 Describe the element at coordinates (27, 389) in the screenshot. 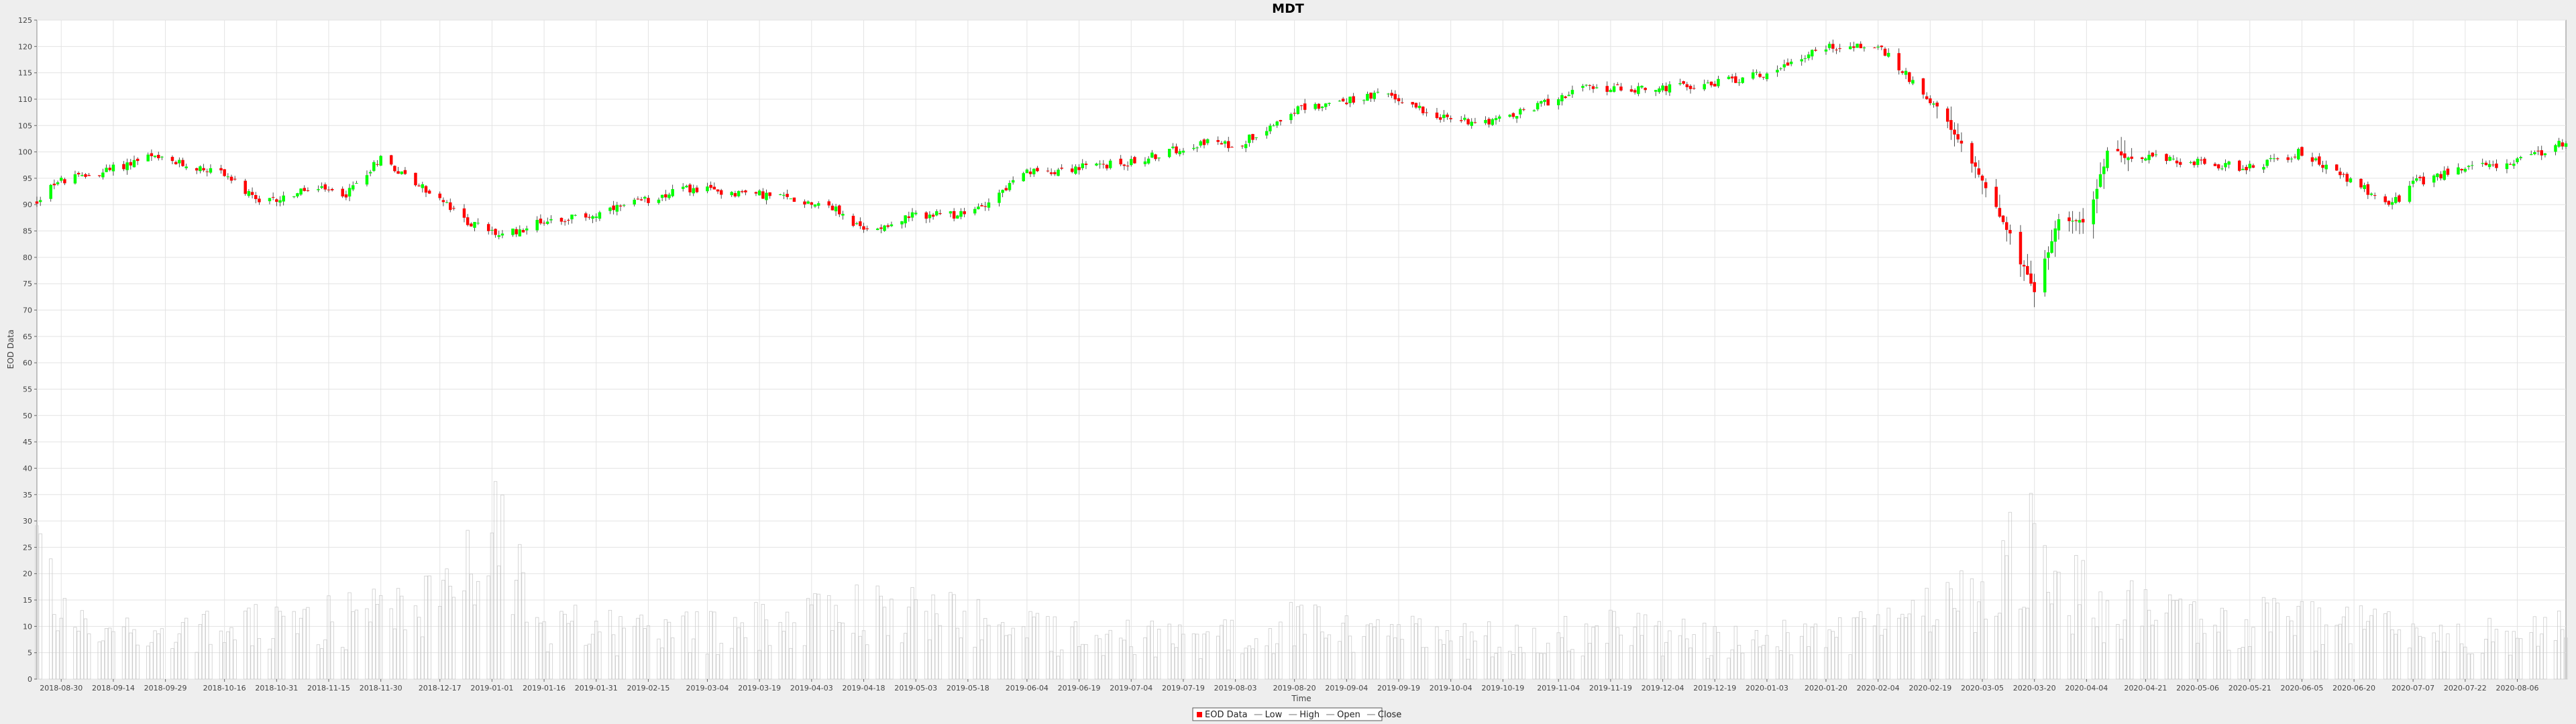

I see `y-tick-label: 55` at that location.